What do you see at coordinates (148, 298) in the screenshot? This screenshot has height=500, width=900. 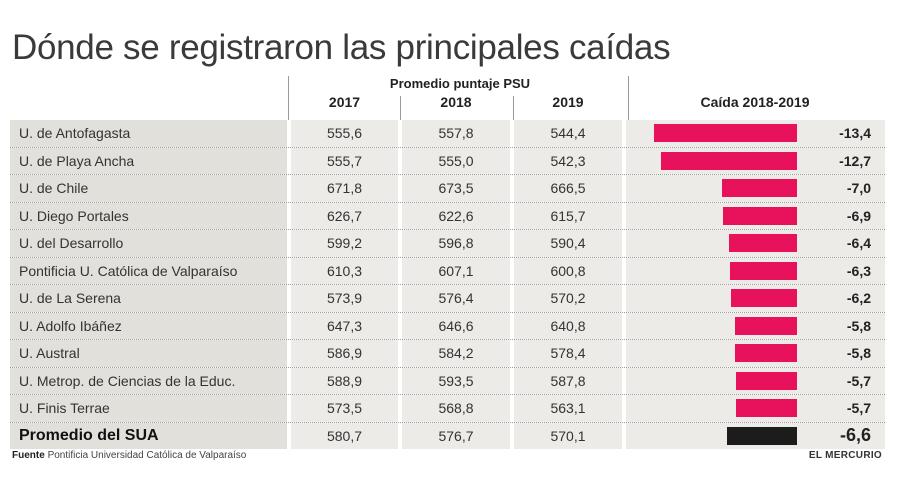 I see `university-name: U. de La Serena` at bounding box center [148, 298].